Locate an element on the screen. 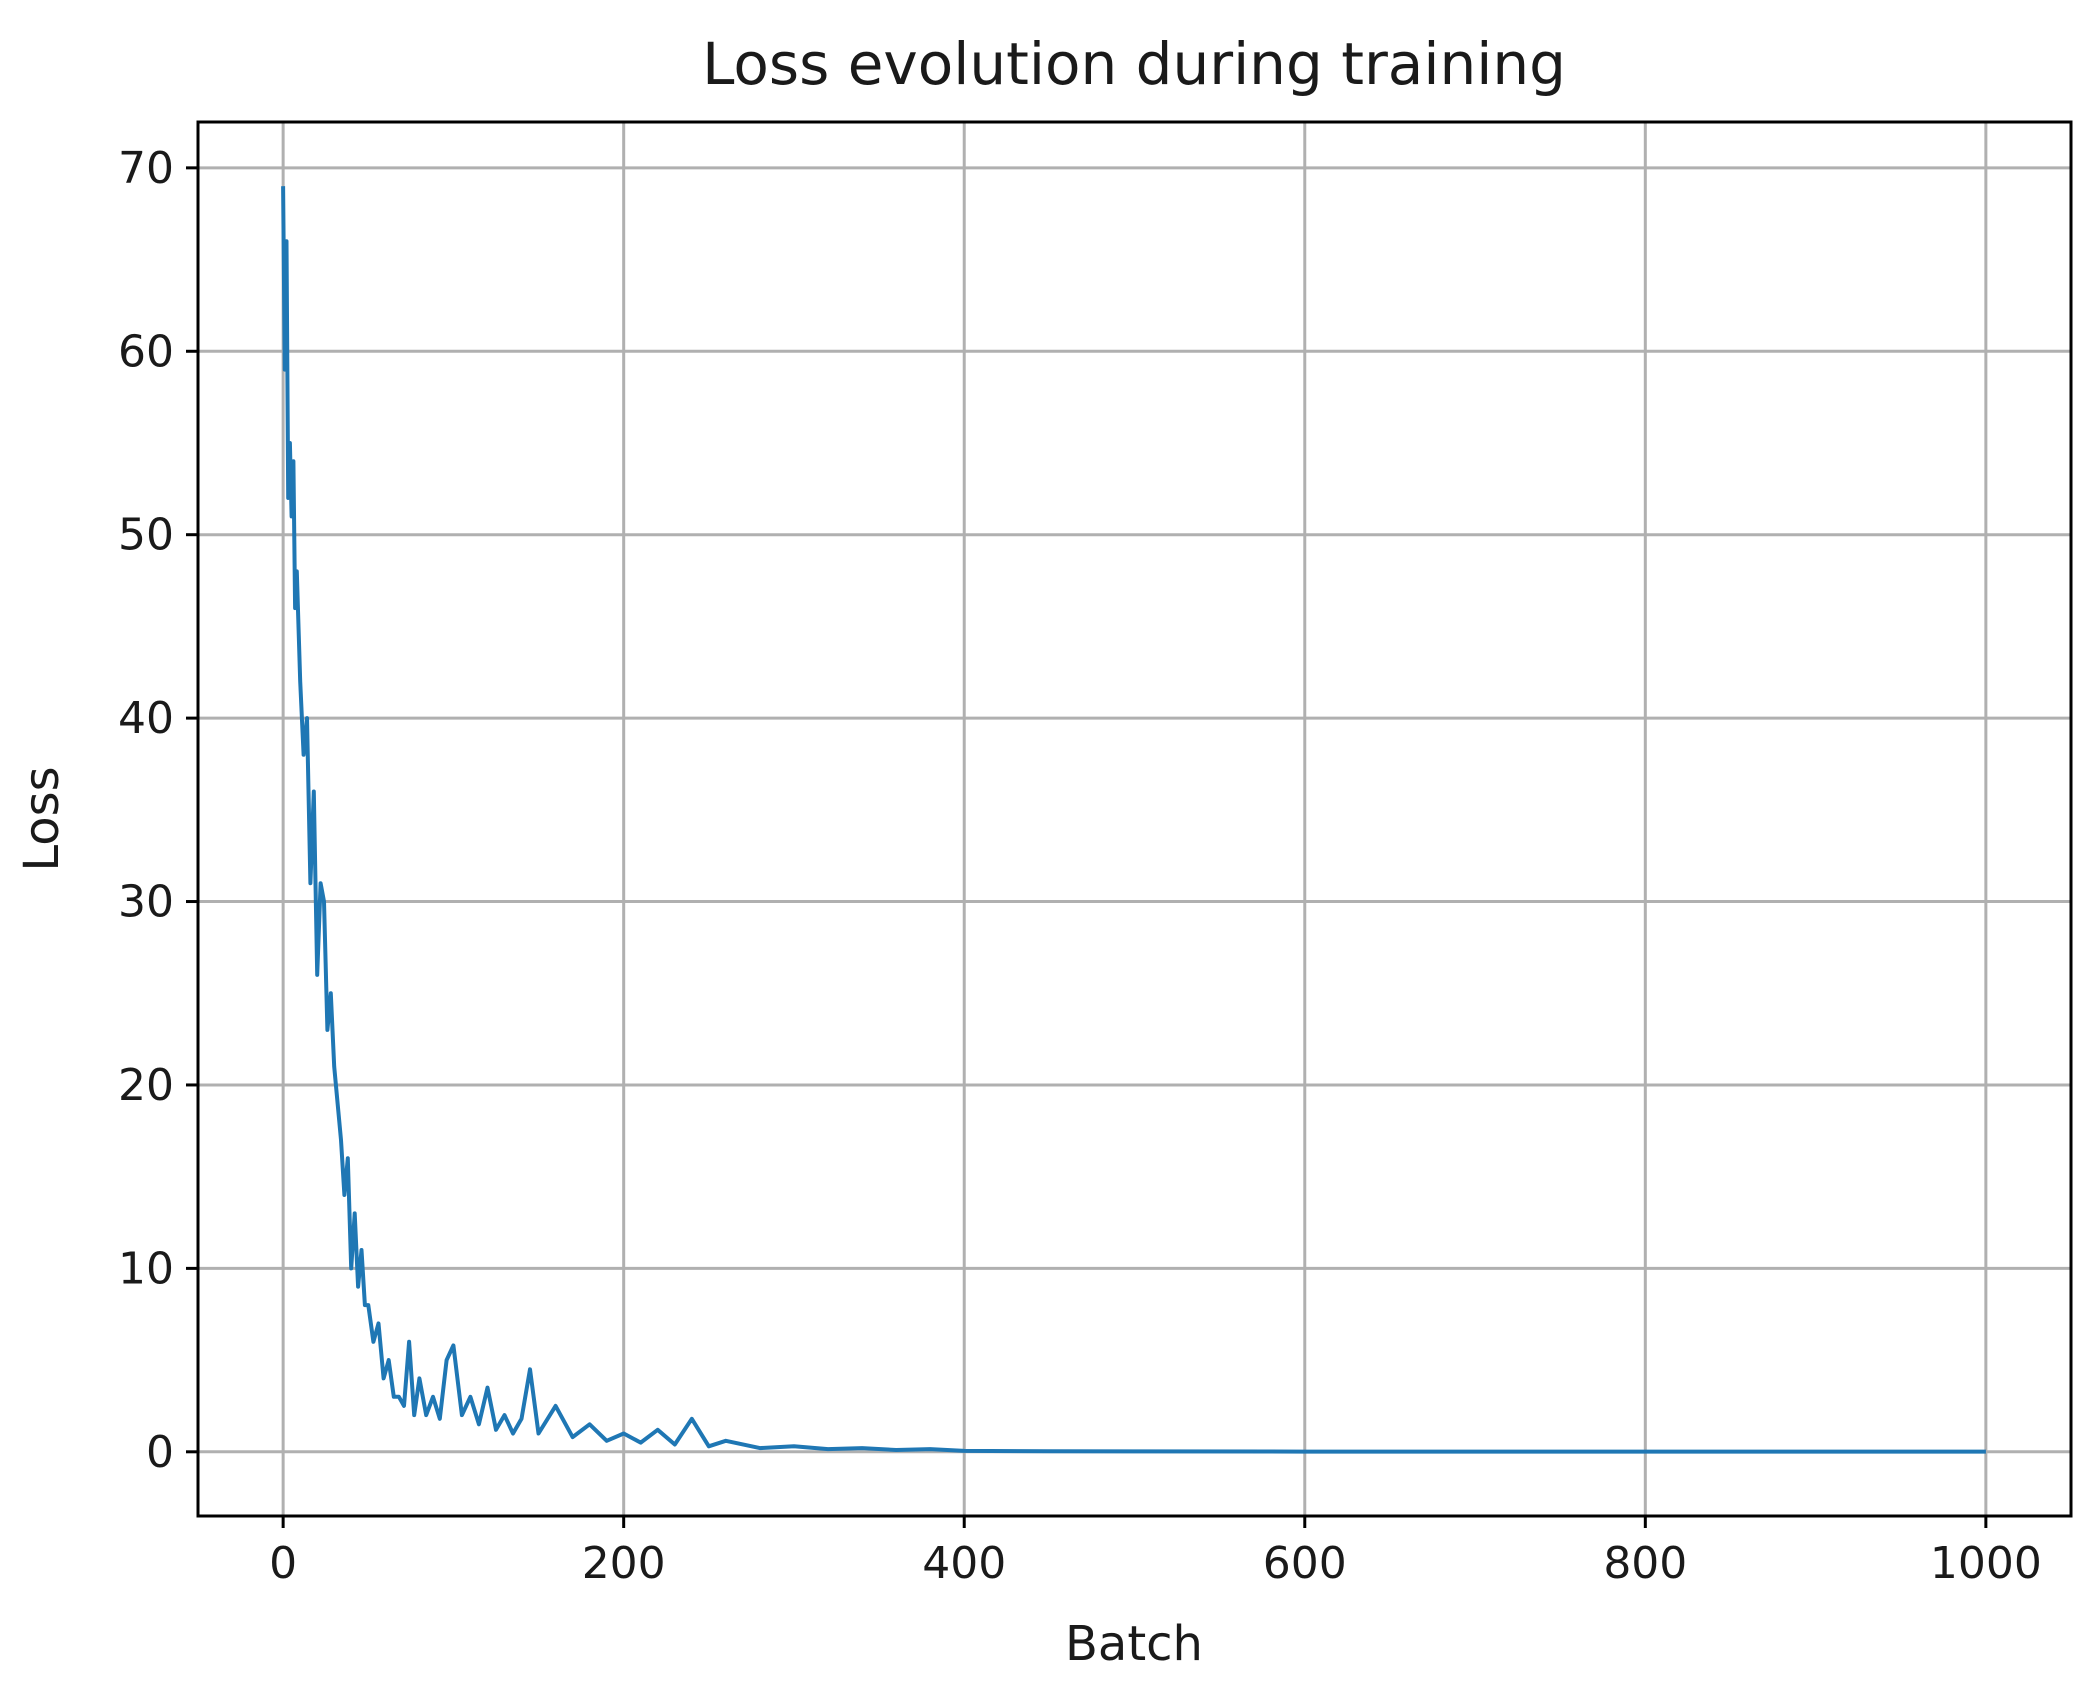 The width and height of the screenshot is (2093, 1682). y-axis-label: Loss is located at coordinates (42, 818).